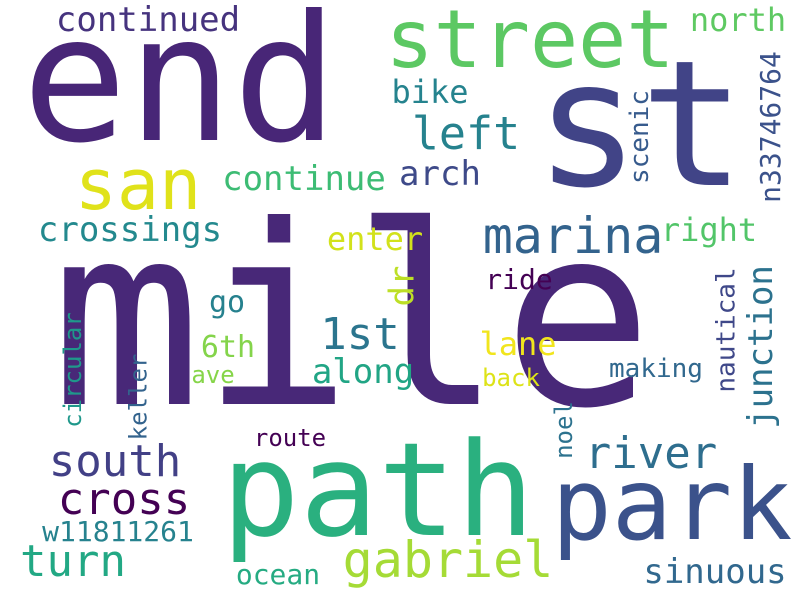 The height and width of the screenshot is (600, 800). I want to click on word-north: north, so click(738, 20).